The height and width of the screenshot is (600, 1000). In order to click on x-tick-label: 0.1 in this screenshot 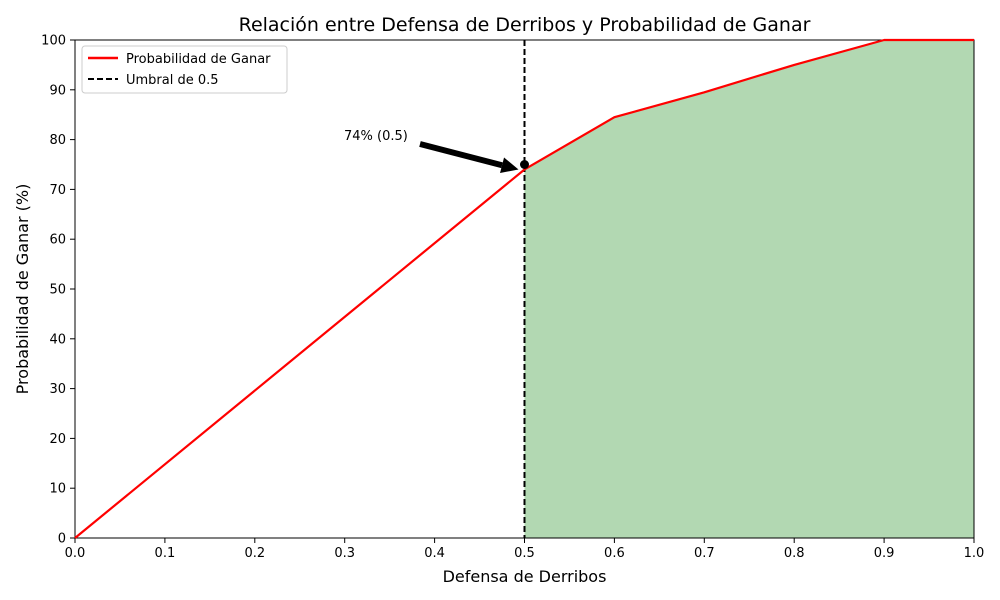, I will do `click(165, 553)`.